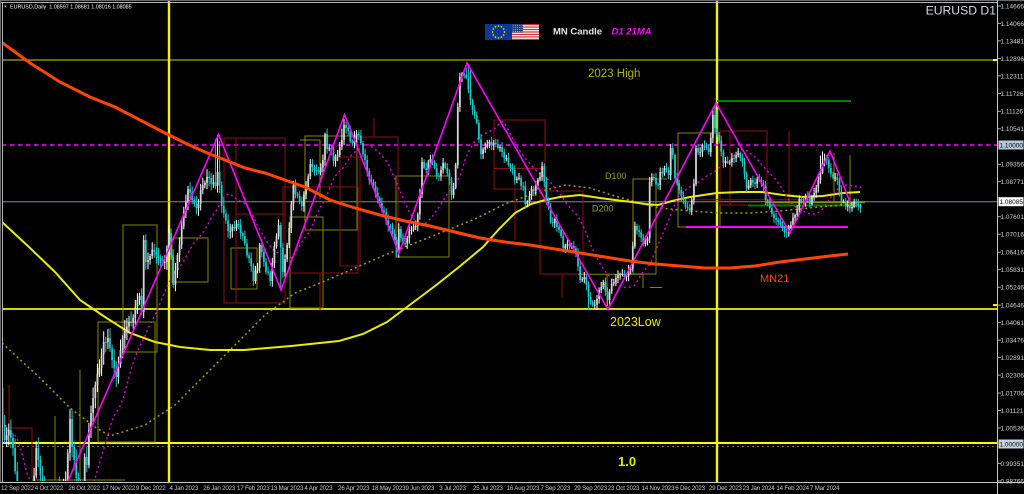  I want to click on svg-text: 23 Jan 2024, so click(759, 488).